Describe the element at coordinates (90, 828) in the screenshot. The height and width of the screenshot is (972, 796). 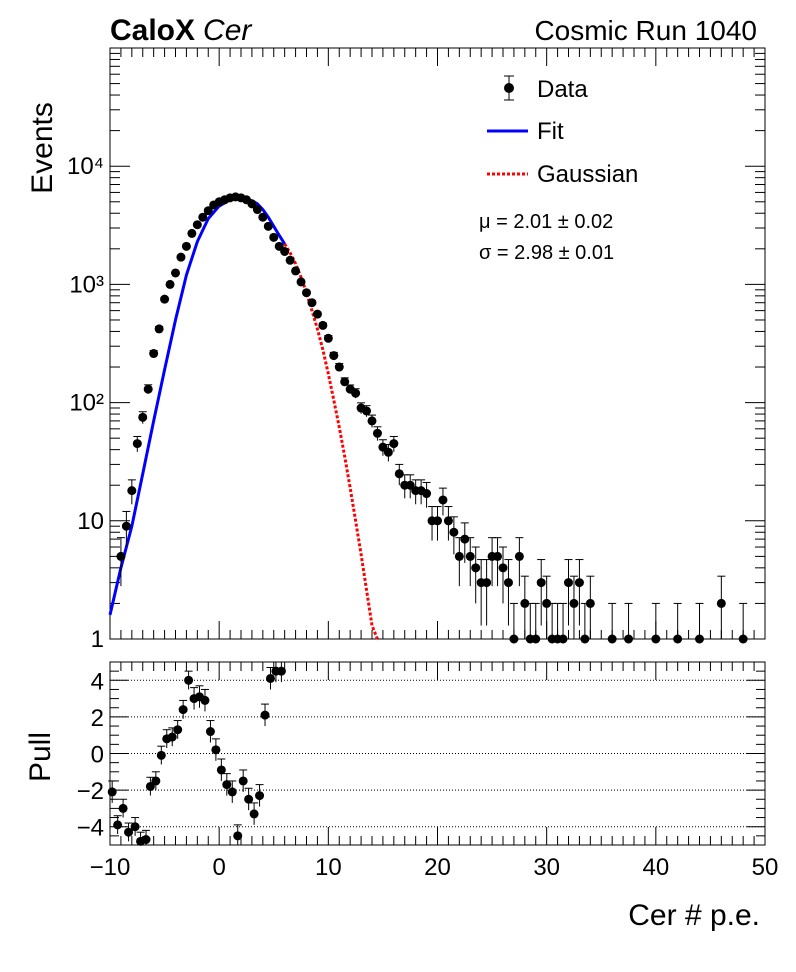
I see `pull-ytick-label: −4` at that location.